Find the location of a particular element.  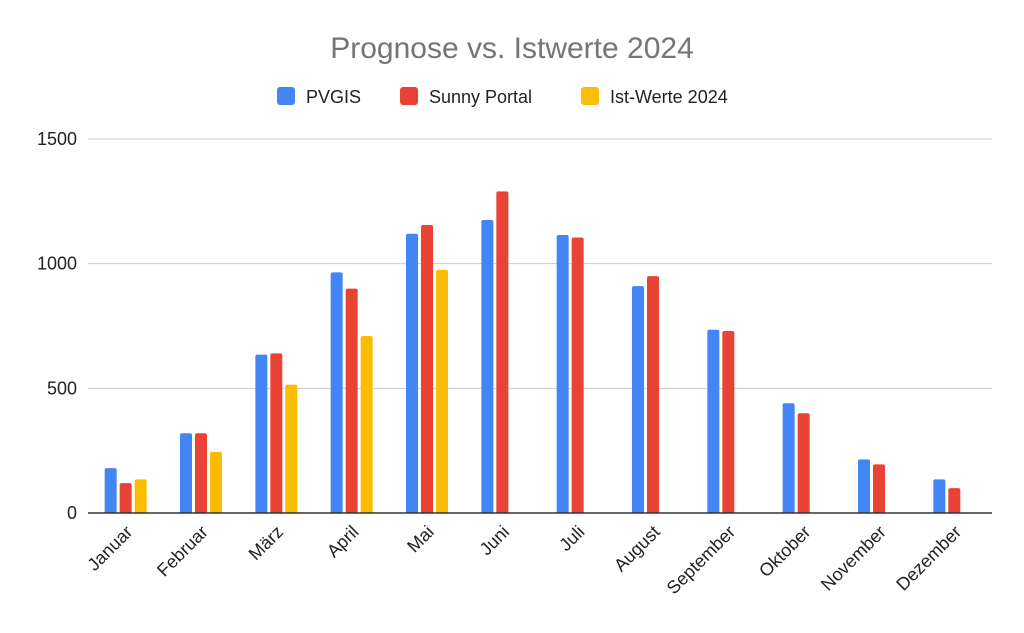

legend-label: Ist-Werte 2024 is located at coordinates (669, 97).